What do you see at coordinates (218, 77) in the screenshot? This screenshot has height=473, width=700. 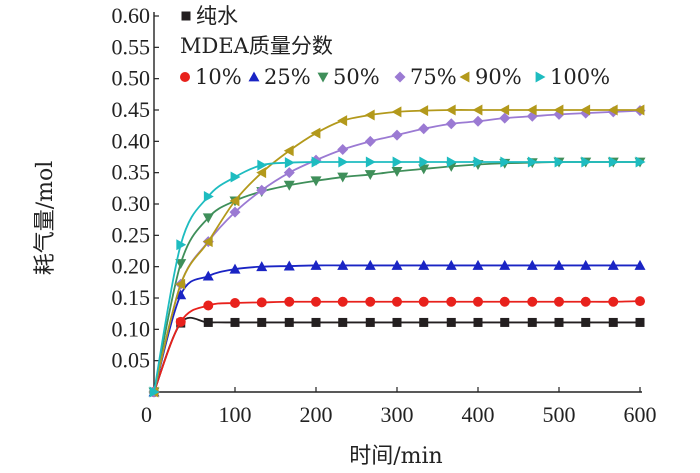 I see `legend-label: 10%` at bounding box center [218, 77].